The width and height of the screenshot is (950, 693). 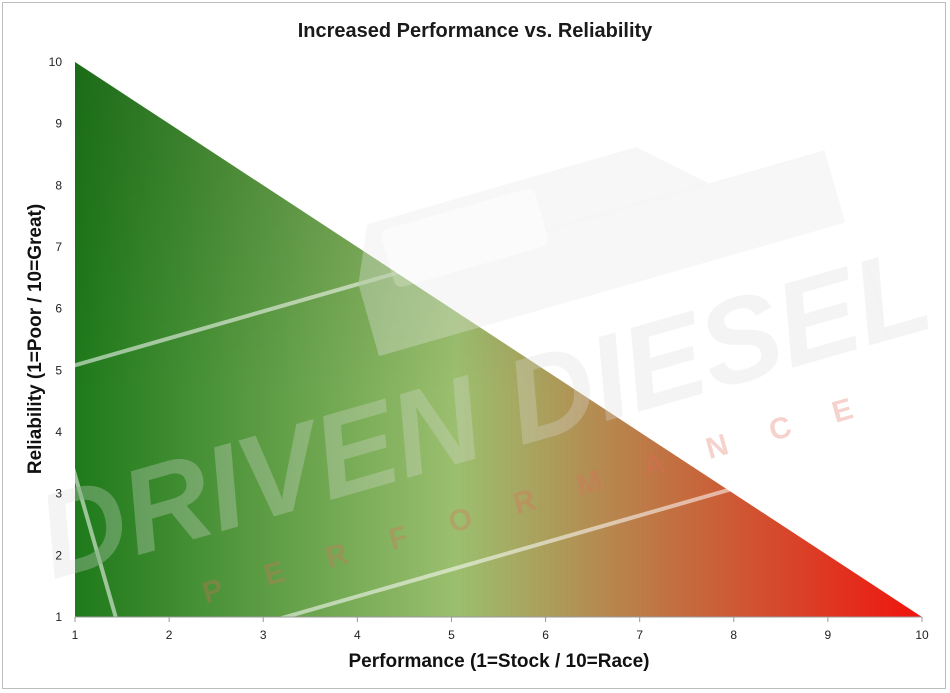 What do you see at coordinates (639, 635) in the screenshot?
I see `x-tick-label: 7` at bounding box center [639, 635].